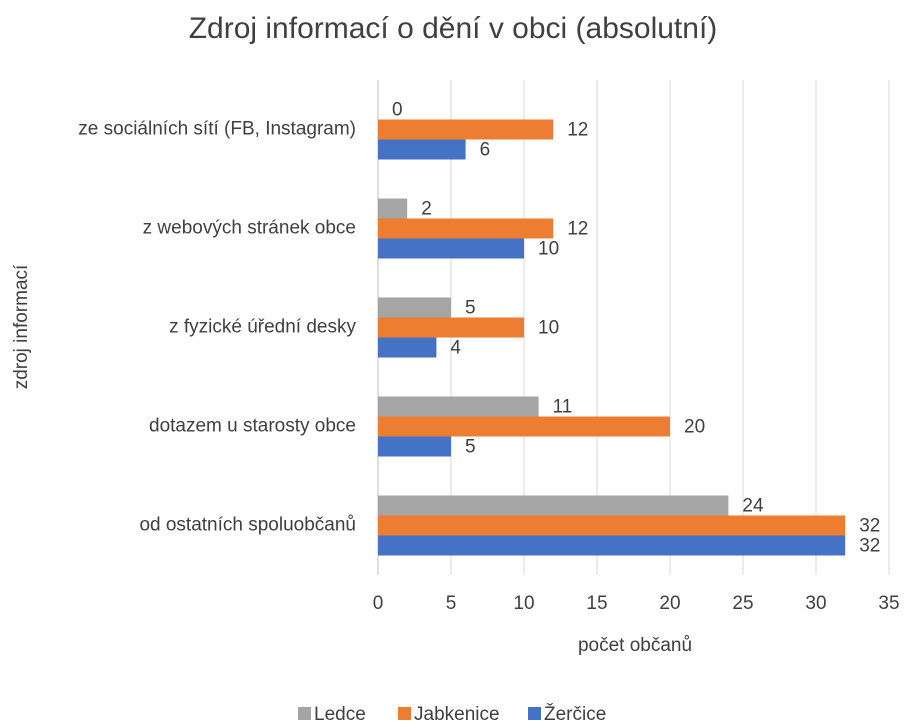 The width and height of the screenshot is (907, 727). What do you see at coordinates (742, 603) in the screenshot?
I see `x-tick-label: 25` at bounding box center [742, 603].